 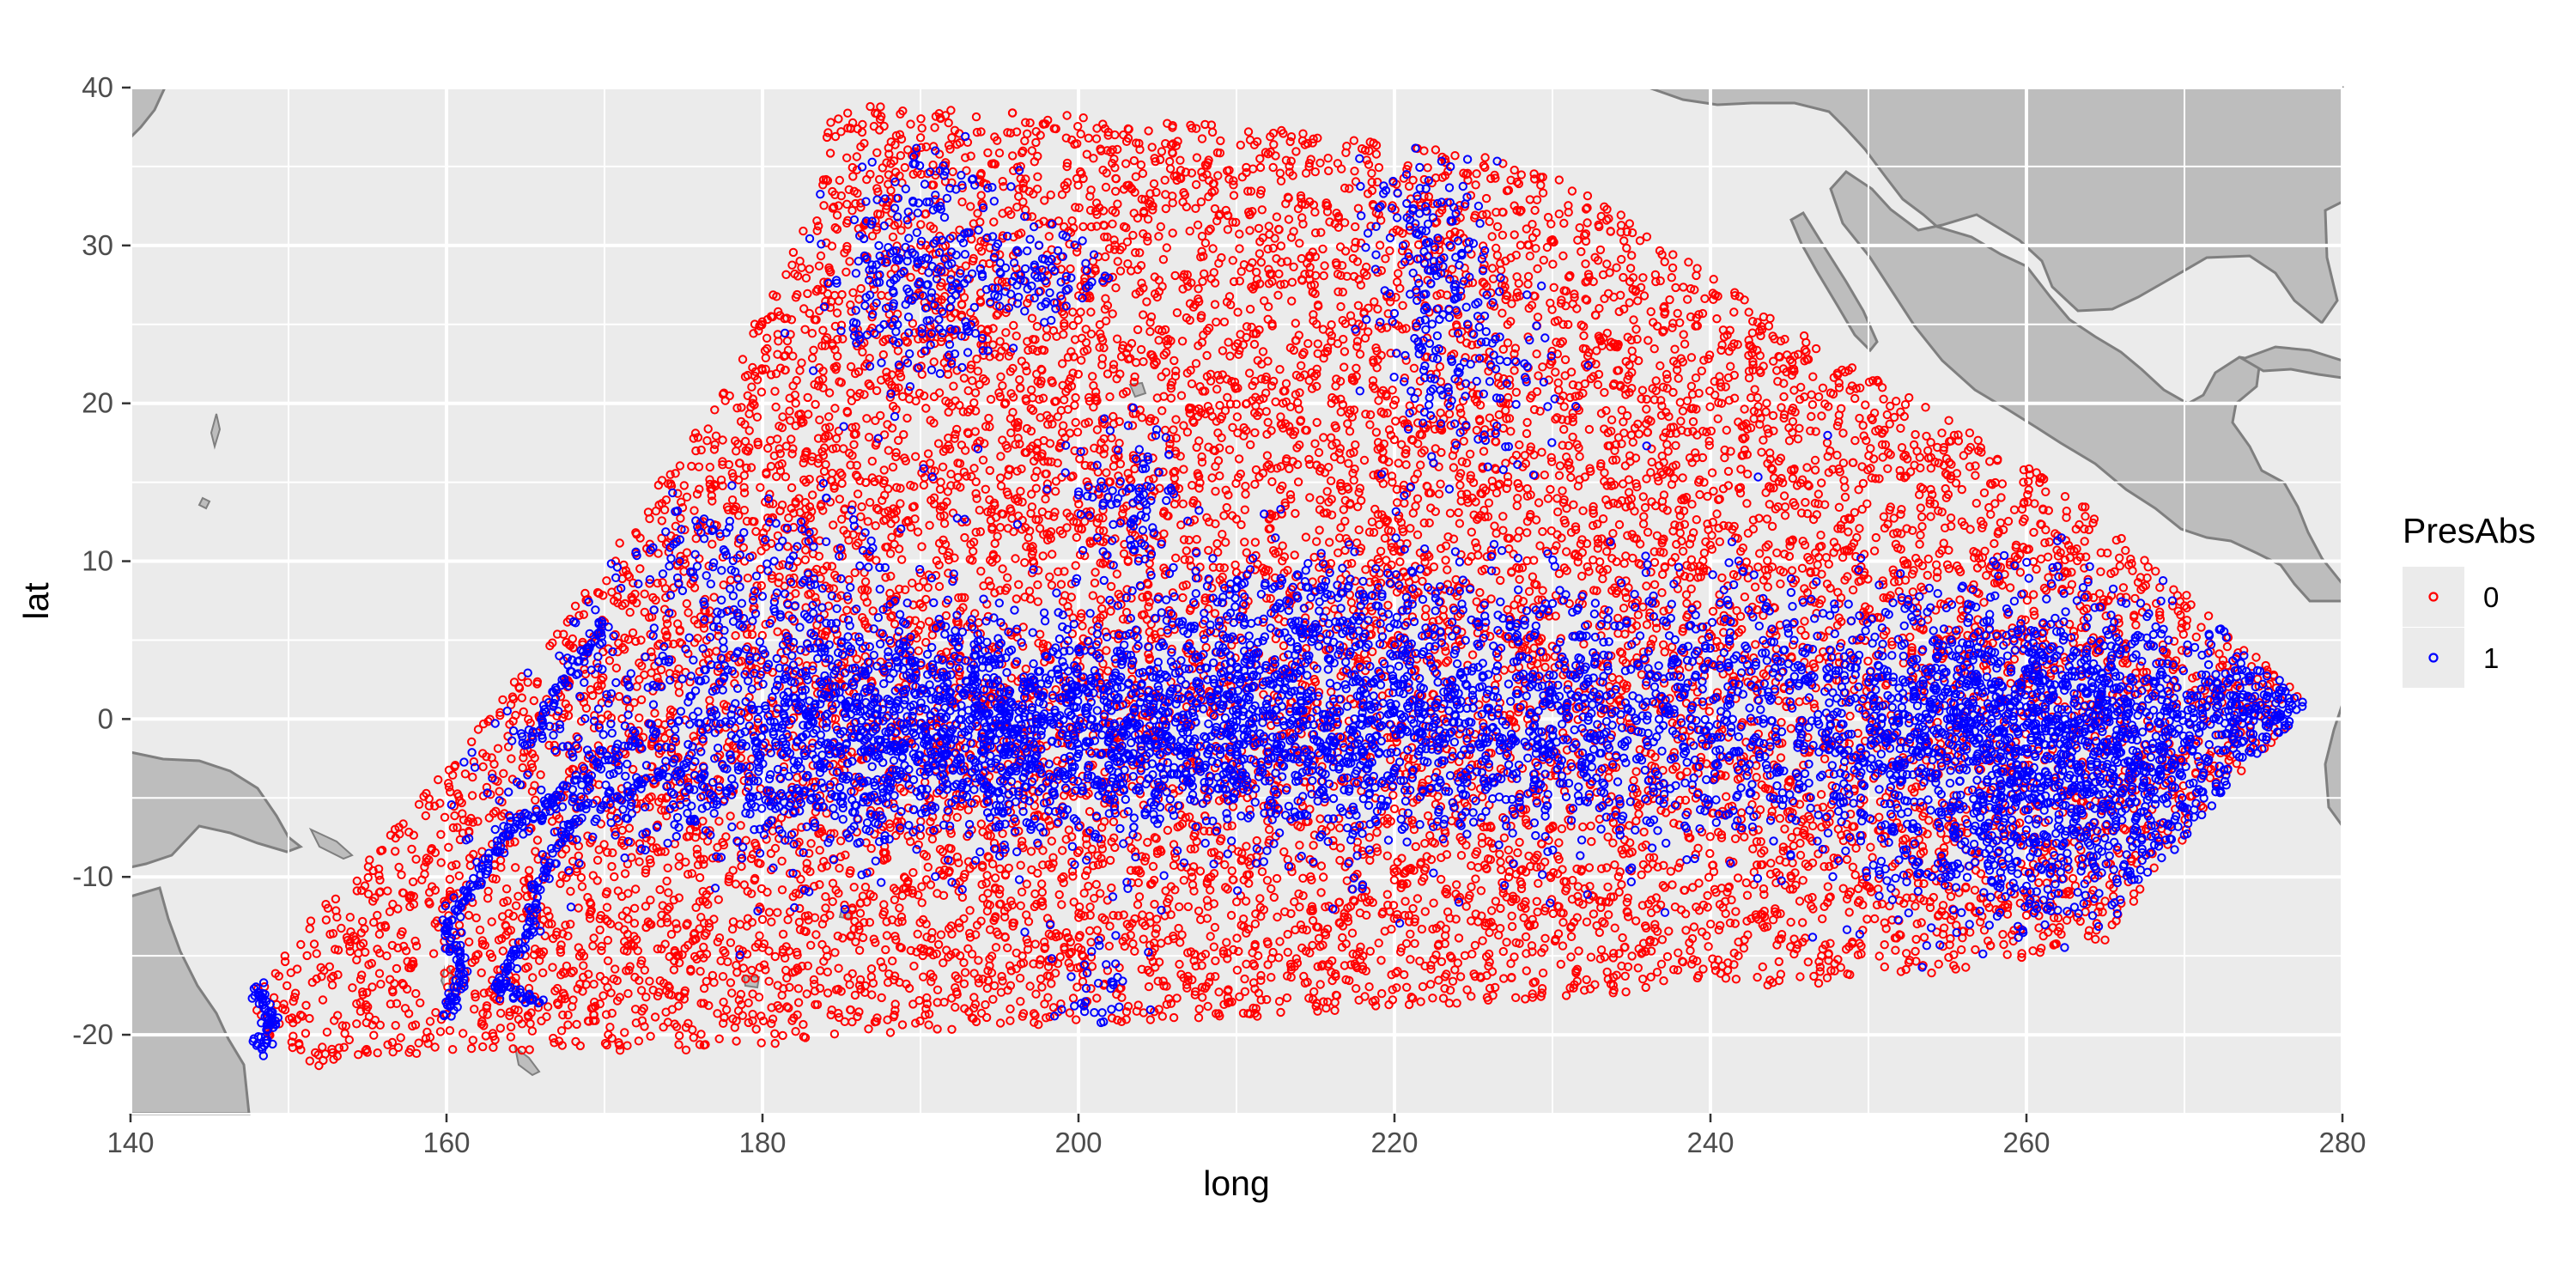 What do you see at coordinates (1834, 281) in the screenshot?
I see `land-baja-california` at bounding box center [1834, 281].